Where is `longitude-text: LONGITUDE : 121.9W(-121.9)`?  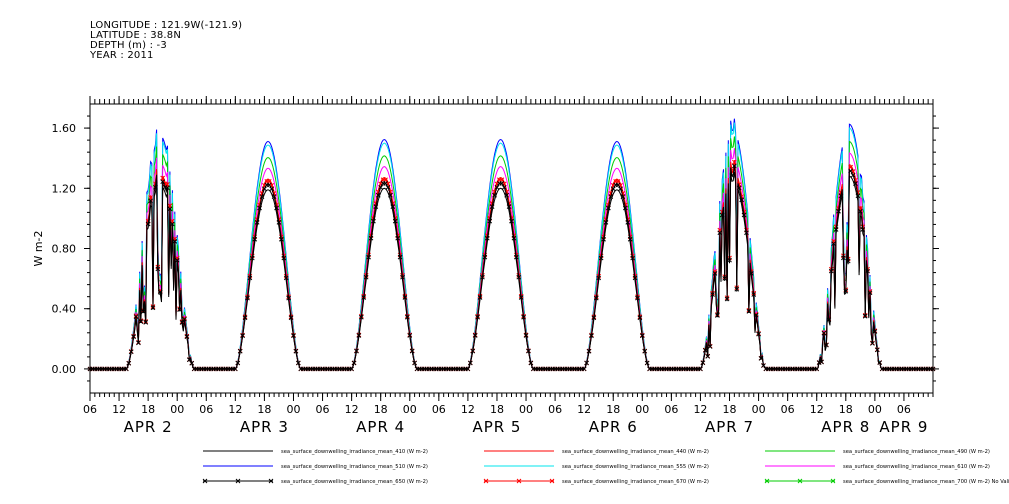 longitude-text: LONGITUDE : 121.9W(-121.9) is located at coordinates (166, 25).